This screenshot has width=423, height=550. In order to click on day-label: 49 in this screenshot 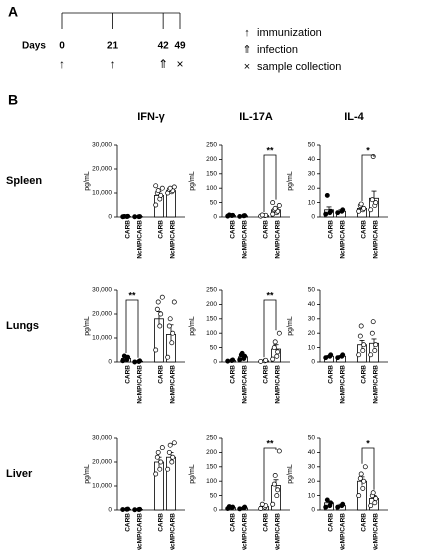, I will do `click(180, 46)`.